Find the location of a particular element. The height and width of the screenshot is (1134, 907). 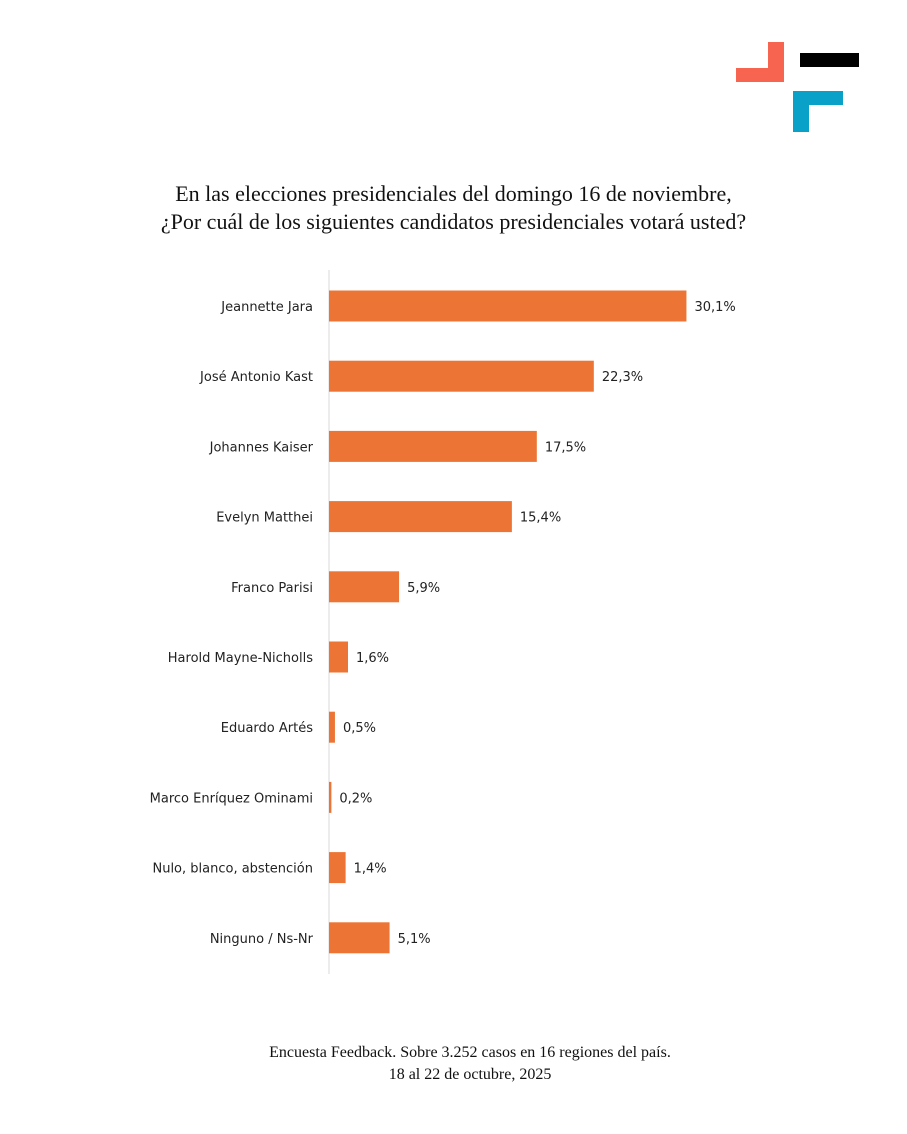

footer-line-2: 18 al 22 de octubre, 2025 is located at coordinates (470, 1074).